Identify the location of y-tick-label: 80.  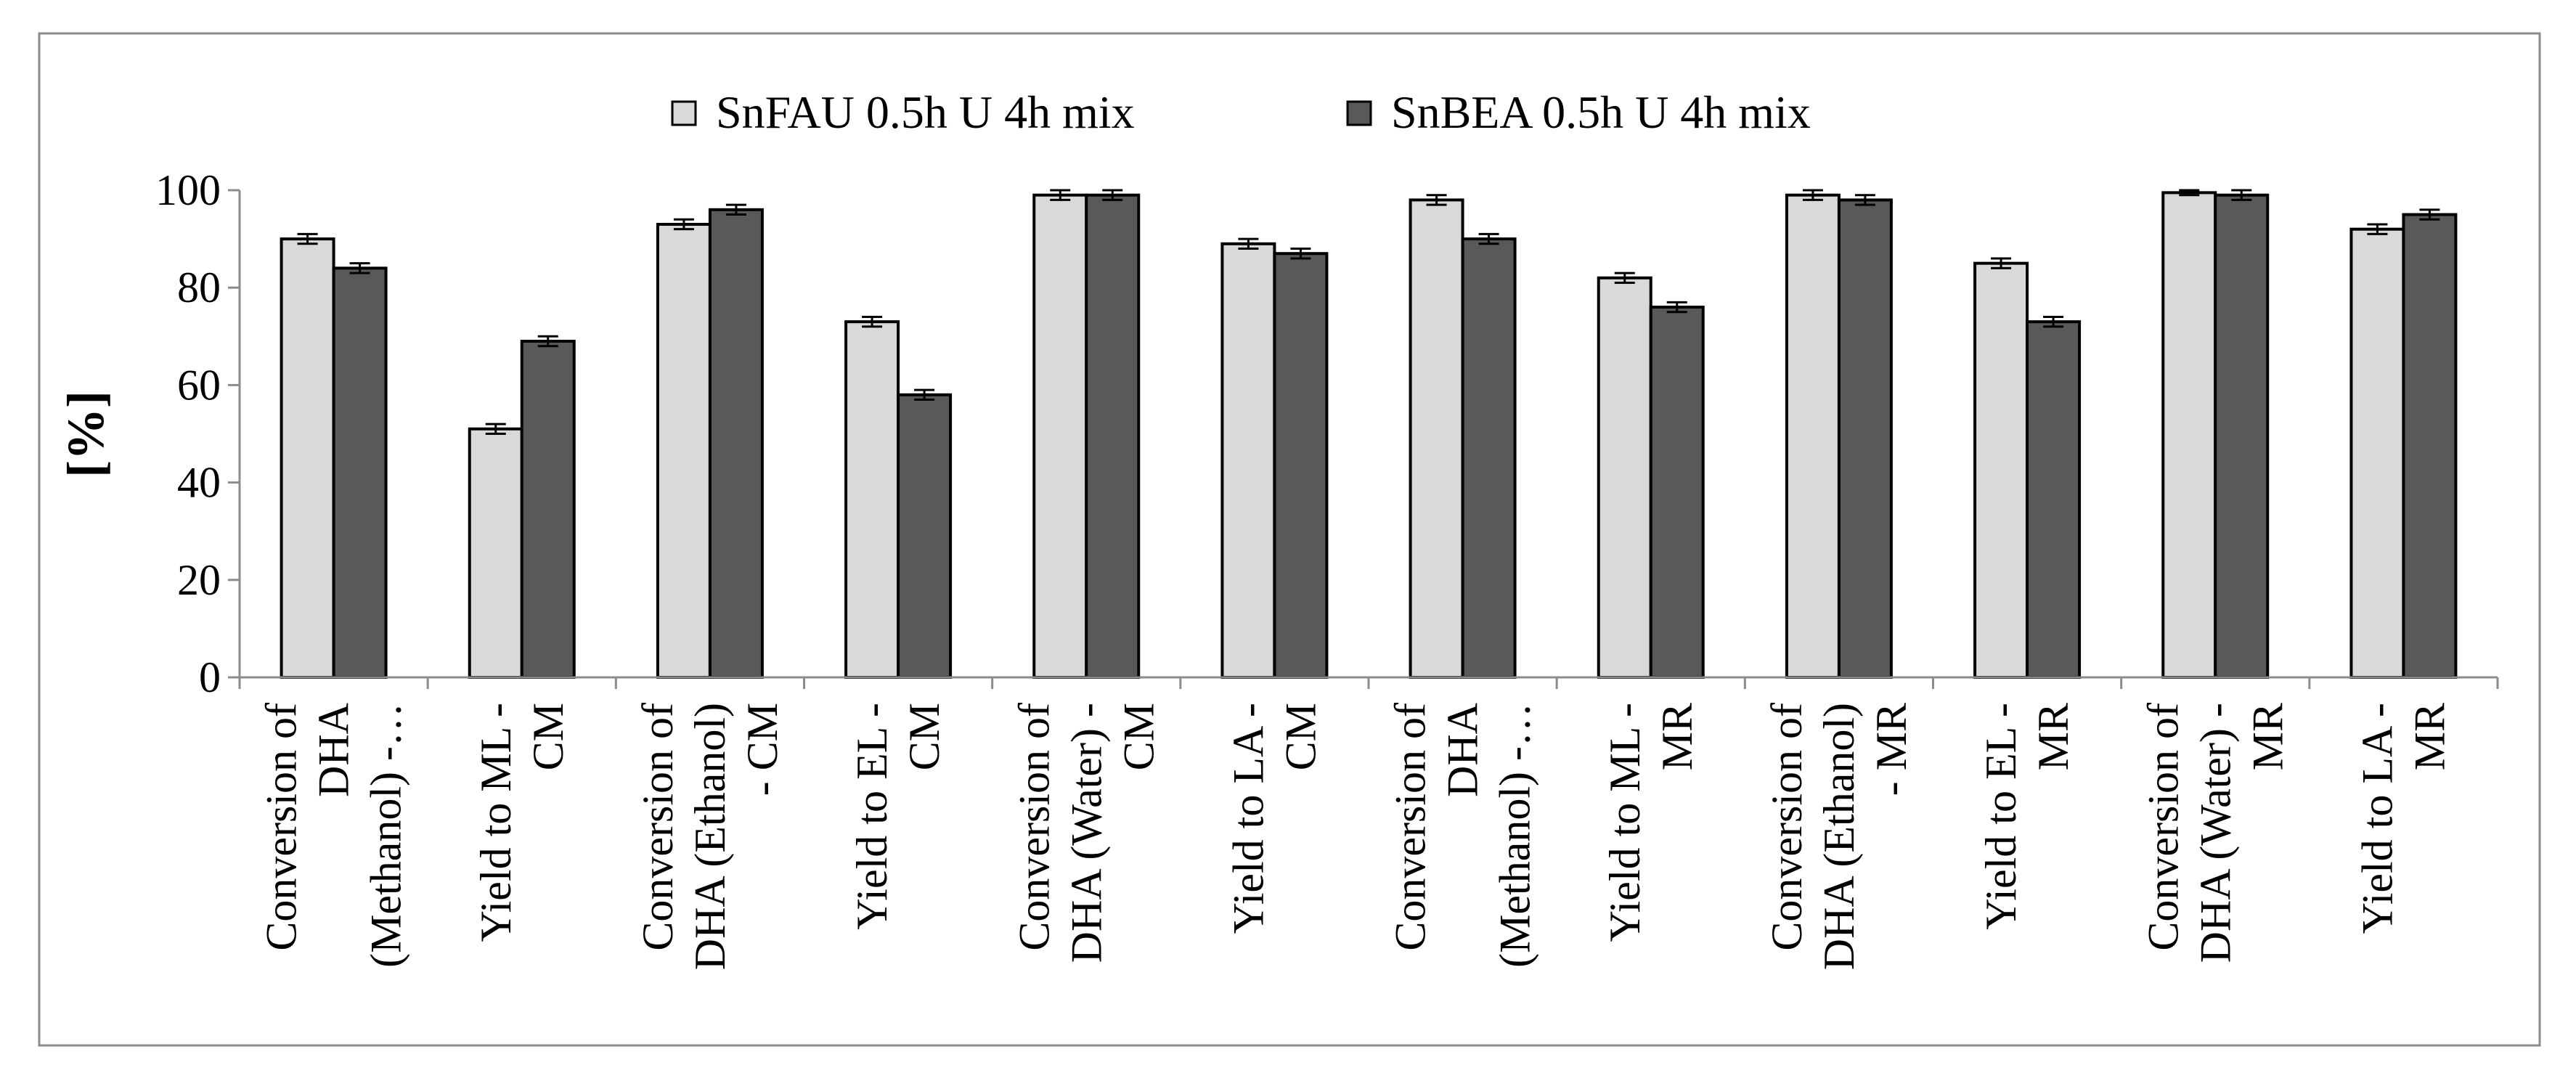
(199, 287).